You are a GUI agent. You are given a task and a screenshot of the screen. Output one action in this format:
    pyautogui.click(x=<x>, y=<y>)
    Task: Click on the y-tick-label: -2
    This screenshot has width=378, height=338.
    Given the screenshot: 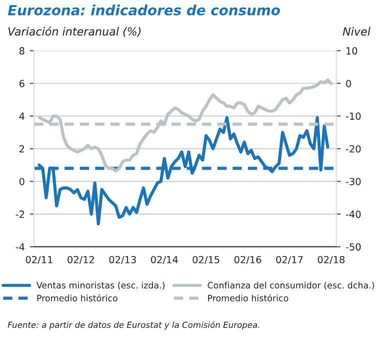 What is the action you would take?
    pyautogui.click(x=20, y=214)
    